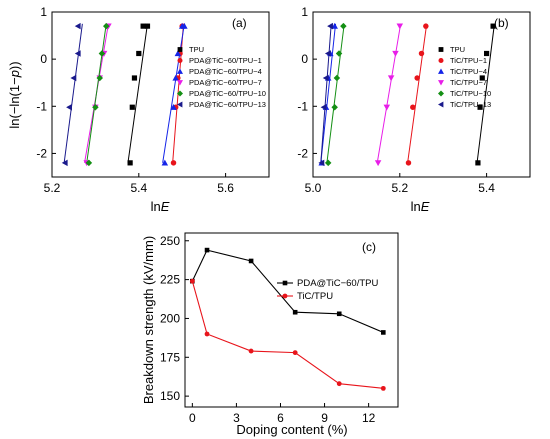 The height and width of the screenshot is (439, 550). Describe the element at coordinates (124, 93) in the screenshot. I see `fit-lines-a` at that location.